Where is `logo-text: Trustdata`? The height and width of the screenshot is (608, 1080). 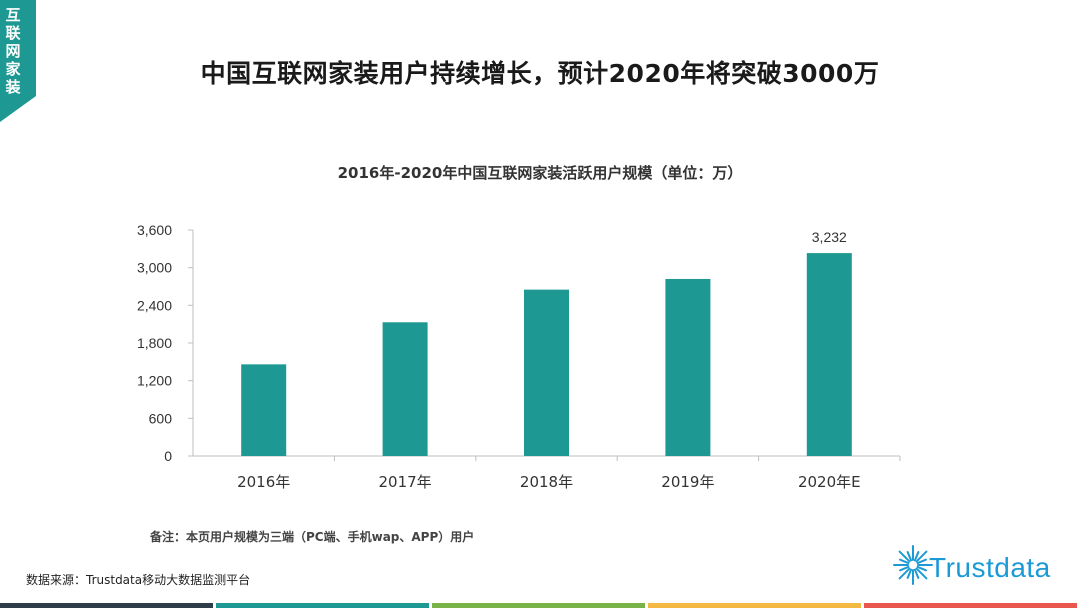 logo-text: Trustdata is located at coordinates (990, 567).